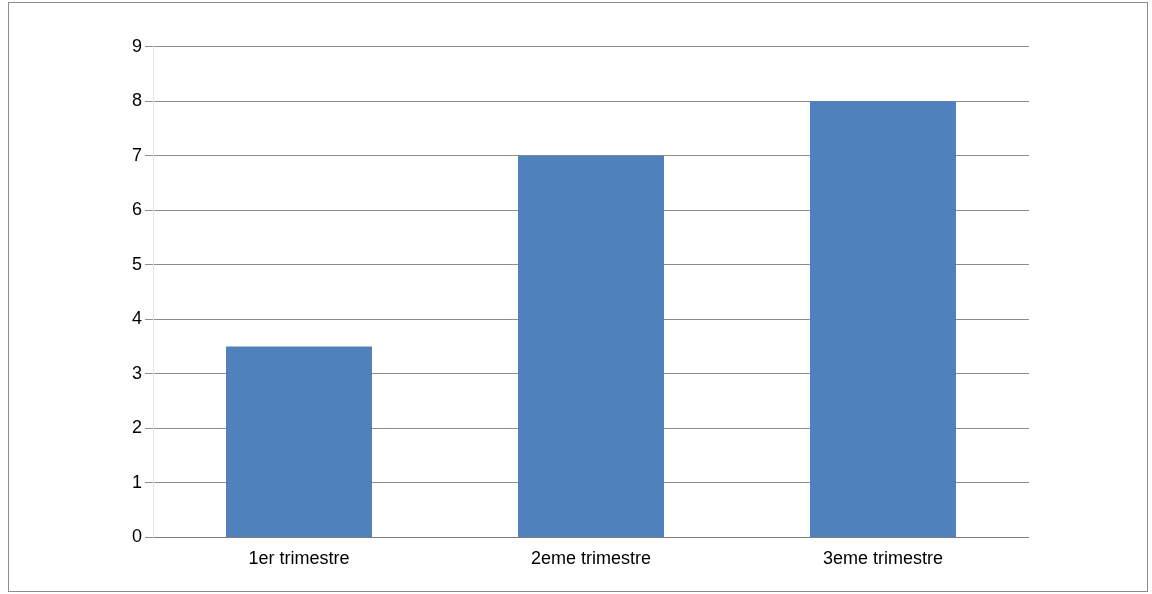 This screenshot has width=1152, height=594. What do you see at coordinates (299, 558) in the screenshot?
I see `x-tick-label: 1er trimestre` at bounding box center [299, 558].